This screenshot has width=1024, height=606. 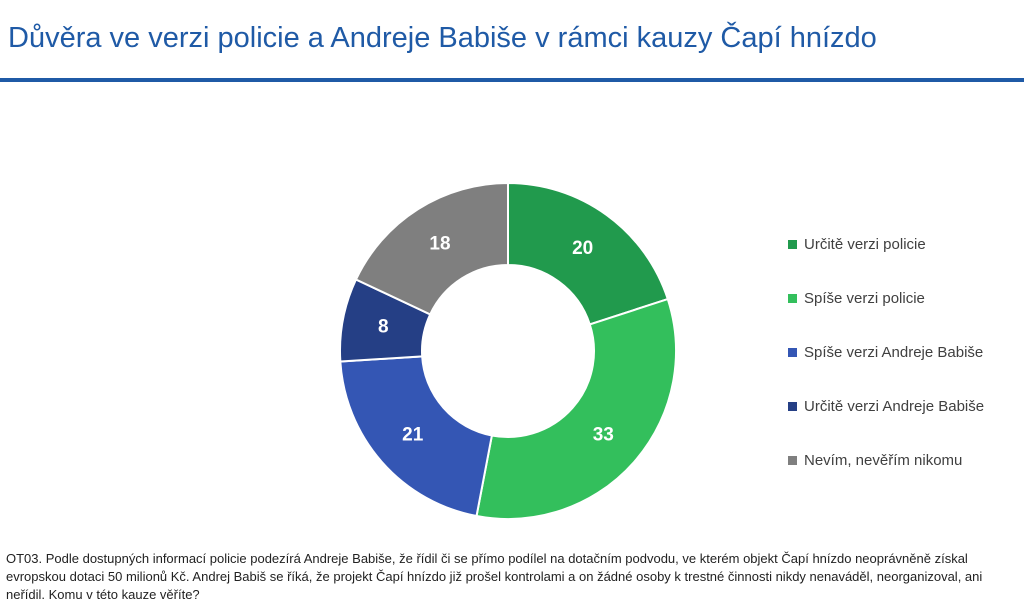 What do you see at coordinates (512, 80) in the screenshot?
I see `title-underline` at bounding box center [512, 80].